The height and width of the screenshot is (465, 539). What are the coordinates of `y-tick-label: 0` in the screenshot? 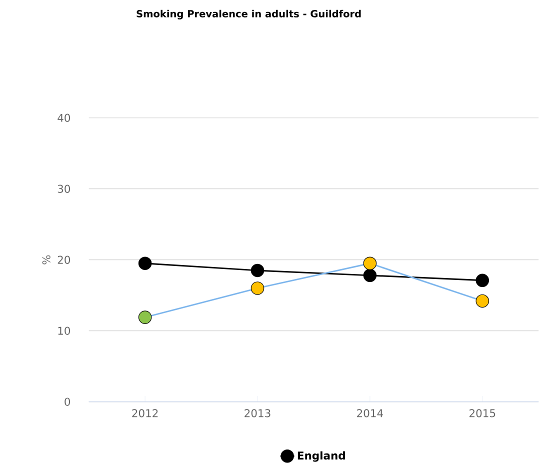 It's located at (67, 402).